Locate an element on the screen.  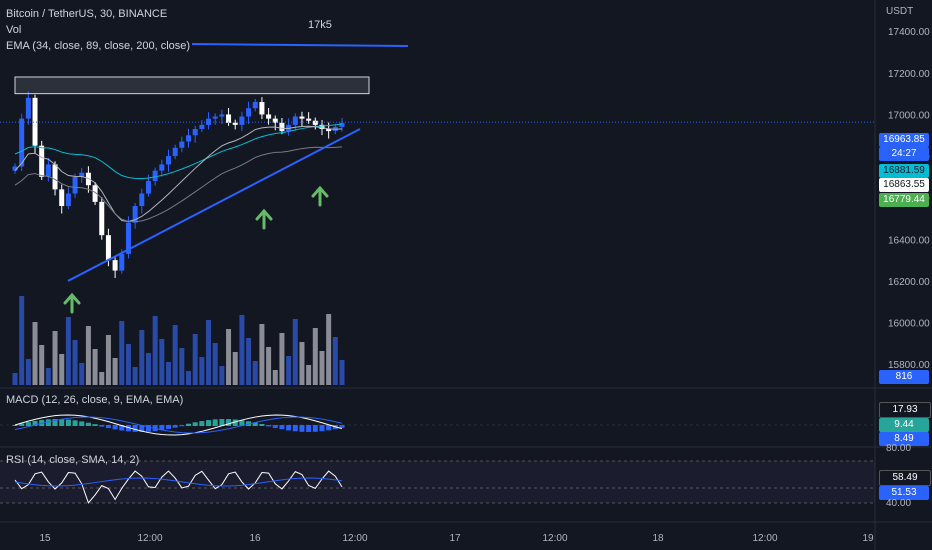
macd-line is located at coordinates (178, 425).